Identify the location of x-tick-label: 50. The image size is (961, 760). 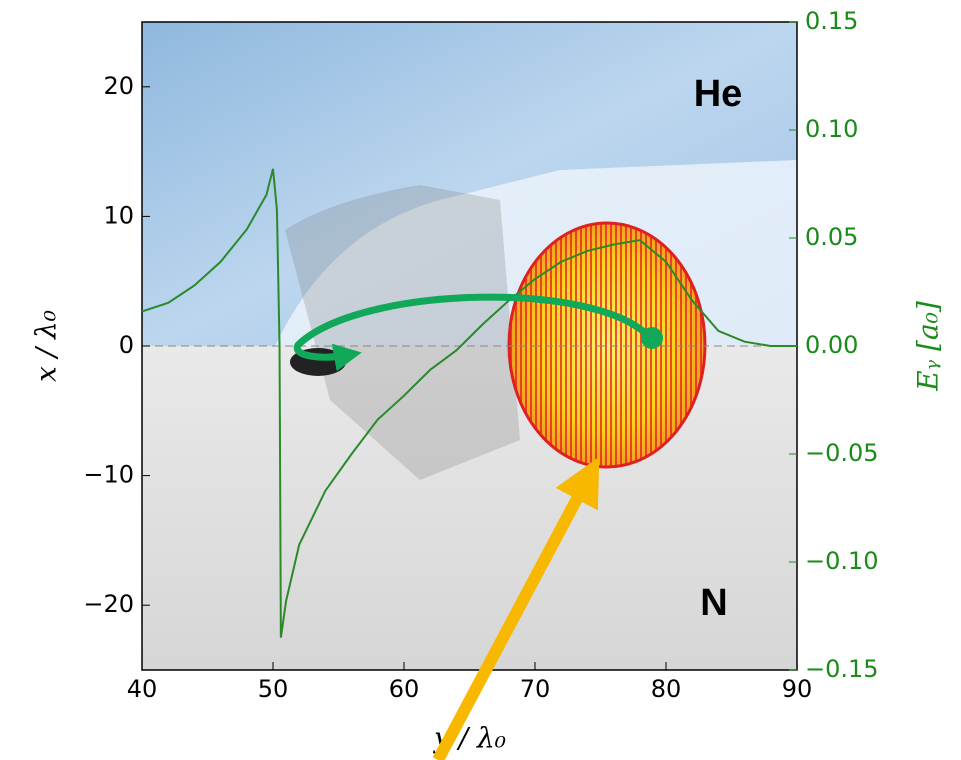
(273, 689).